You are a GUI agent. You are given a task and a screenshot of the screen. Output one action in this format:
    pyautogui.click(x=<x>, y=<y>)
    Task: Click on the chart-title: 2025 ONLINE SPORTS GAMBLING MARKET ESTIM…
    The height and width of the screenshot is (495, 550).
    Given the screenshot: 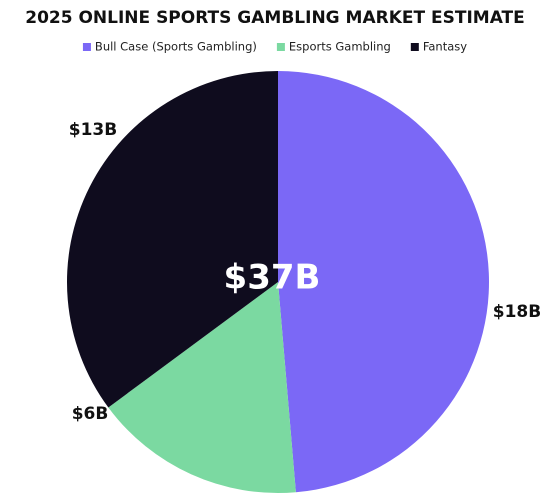 What is the action you would take?
    pyautogui.click(x=275, y=18)
    